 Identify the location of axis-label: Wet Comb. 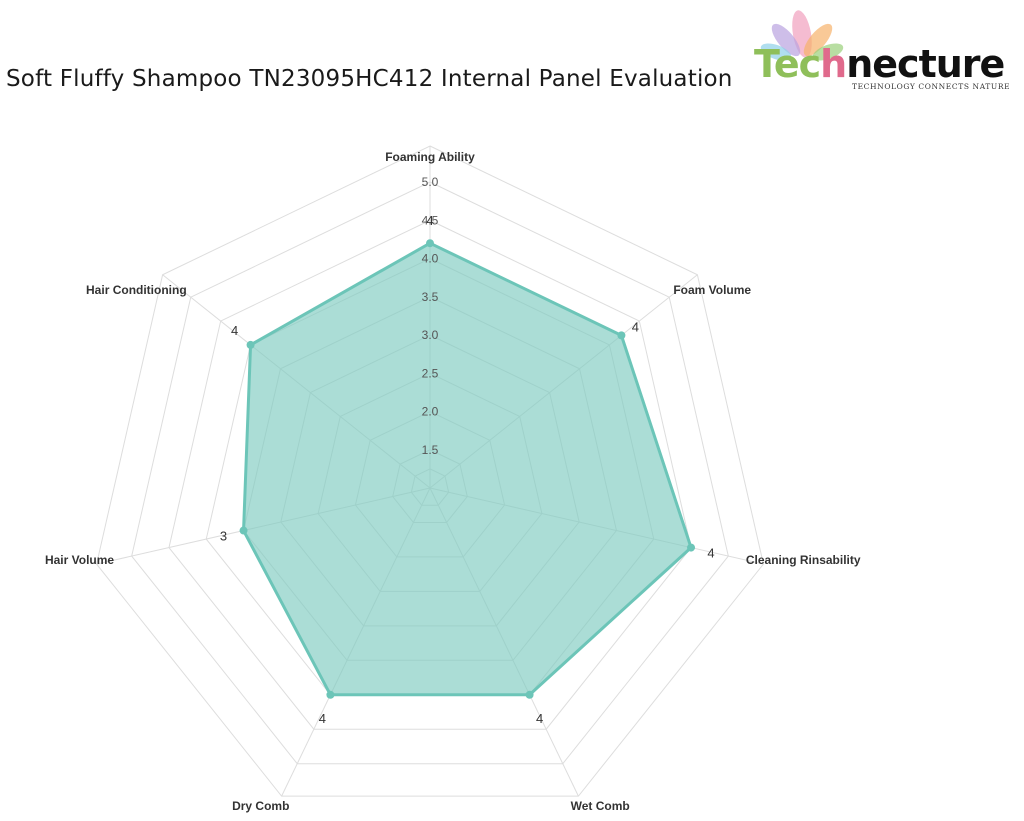
(600, 806).